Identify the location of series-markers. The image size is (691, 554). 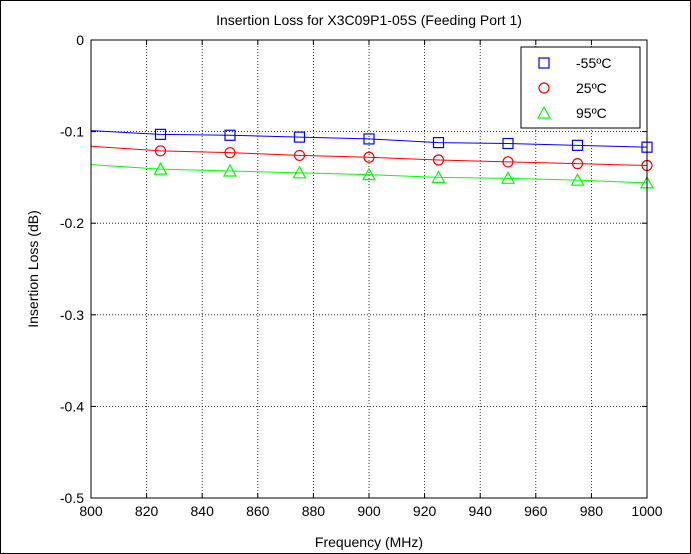
(404, 158).